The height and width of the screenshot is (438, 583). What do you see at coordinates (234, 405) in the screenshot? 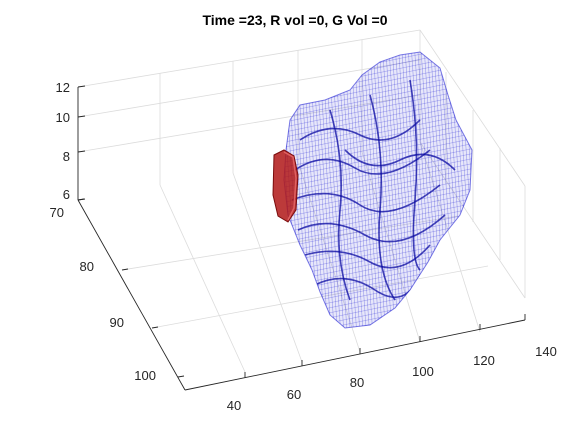
I see `x-tick-label: 40` at bounding box center [234, 405].